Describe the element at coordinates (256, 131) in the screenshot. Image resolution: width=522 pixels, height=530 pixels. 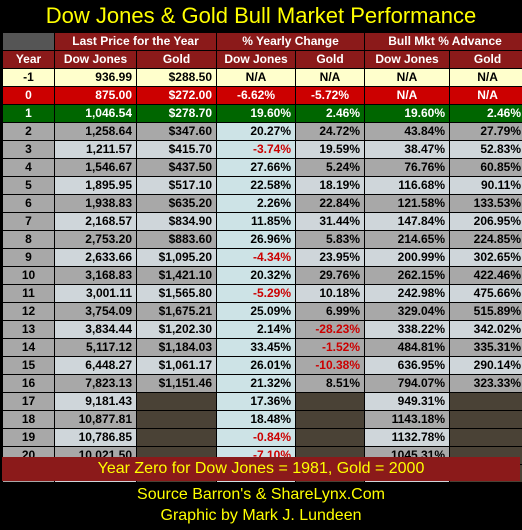
I see `dow-change-cell: 20.27%` at that location.